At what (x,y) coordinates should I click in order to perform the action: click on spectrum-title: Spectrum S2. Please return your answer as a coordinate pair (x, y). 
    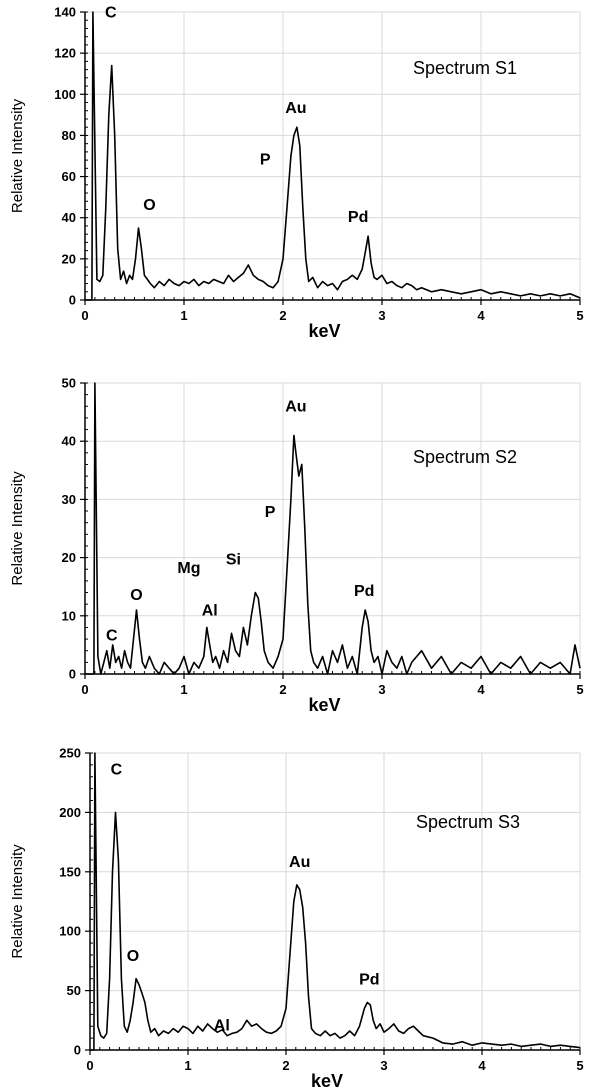
    Looking at the image, I should click on (465, 457).